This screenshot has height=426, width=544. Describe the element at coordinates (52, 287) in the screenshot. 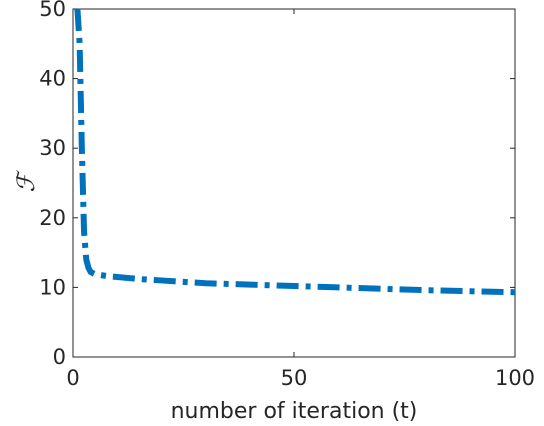

I see `y-tick-label: 10` at that location.